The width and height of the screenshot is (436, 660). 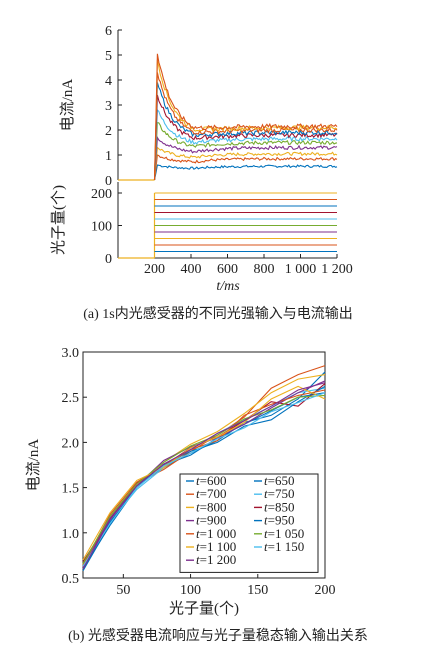 I want to click on steady-y-tick-label: 0.5, so click(x=71, y=579).